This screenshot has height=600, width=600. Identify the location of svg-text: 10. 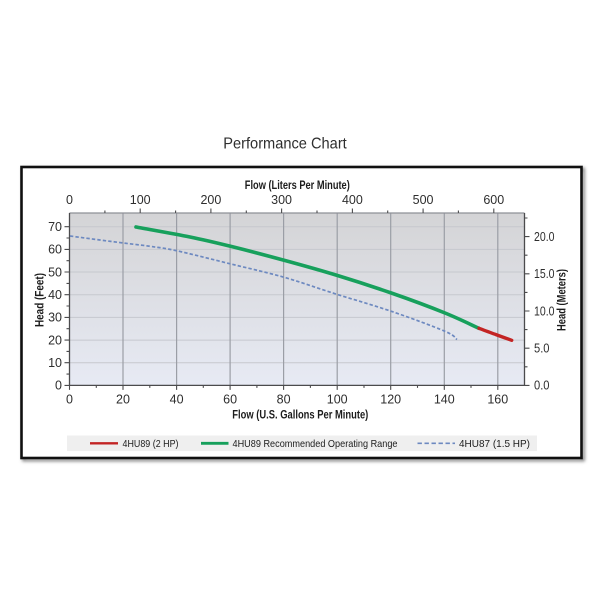
(55, 363).